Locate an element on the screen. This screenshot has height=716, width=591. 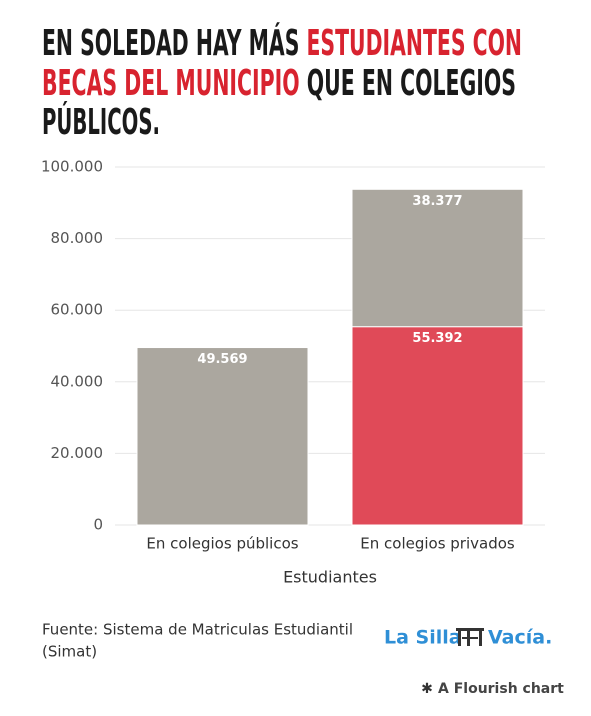
flourish-icon: ✱ is located at coordinates (427, 689).